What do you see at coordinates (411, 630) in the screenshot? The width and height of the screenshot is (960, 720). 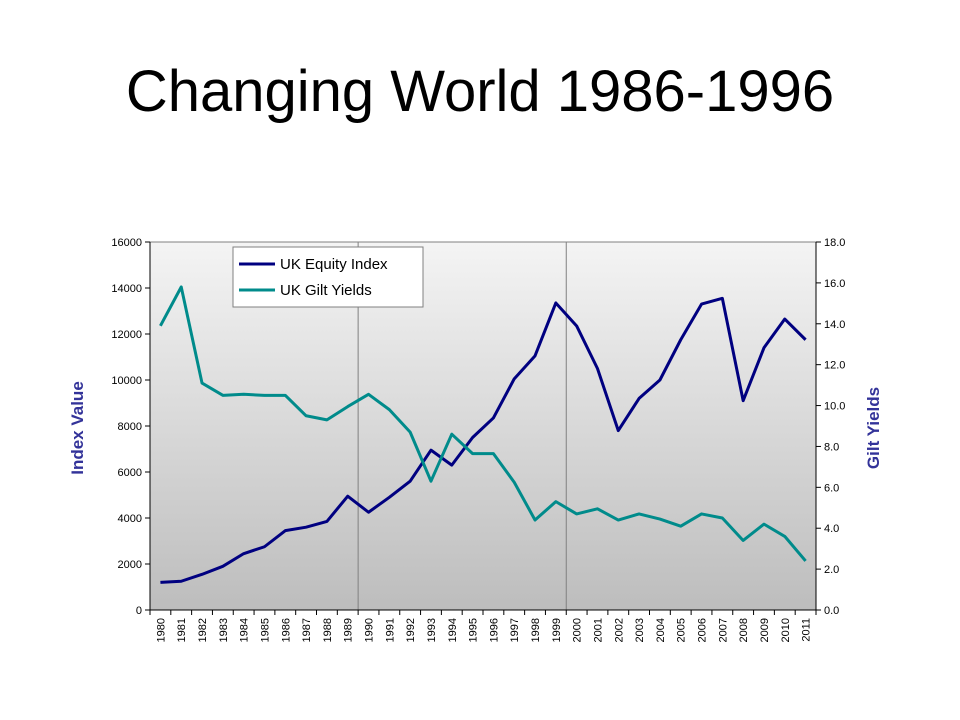 I see `x-tick-label: 1992` at bounding box center [411, 630].